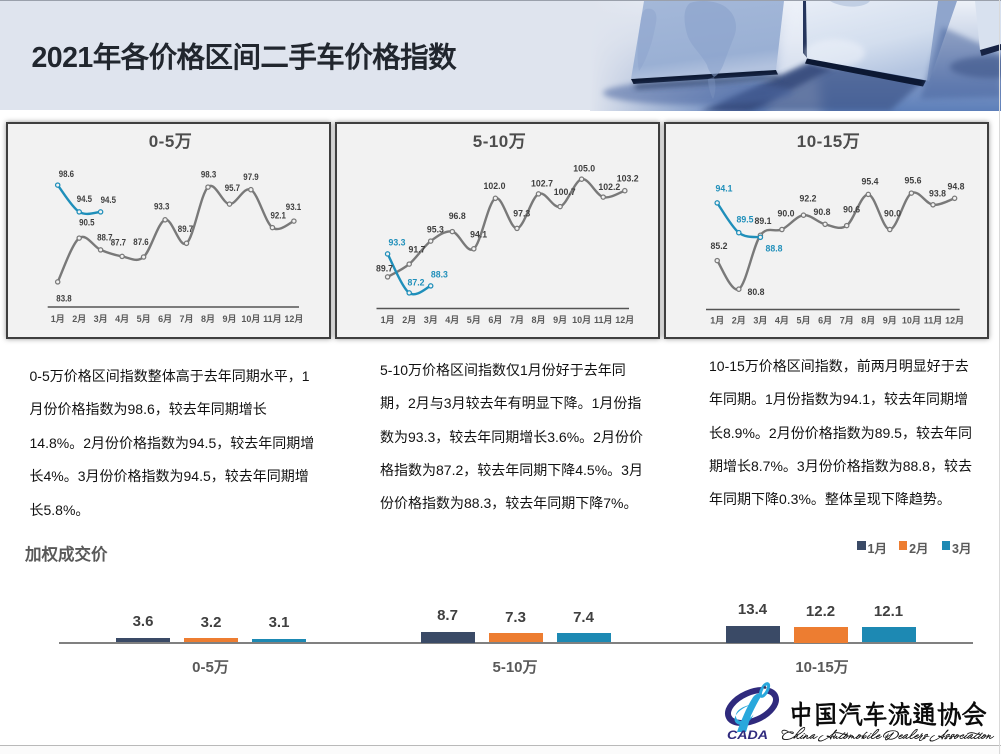 This screenshot has height=754, width=1001. What do you see at coordinates (232, 188) in the screenshot?
I see `svg-text: 95.7` at bounding box center [232, 188].